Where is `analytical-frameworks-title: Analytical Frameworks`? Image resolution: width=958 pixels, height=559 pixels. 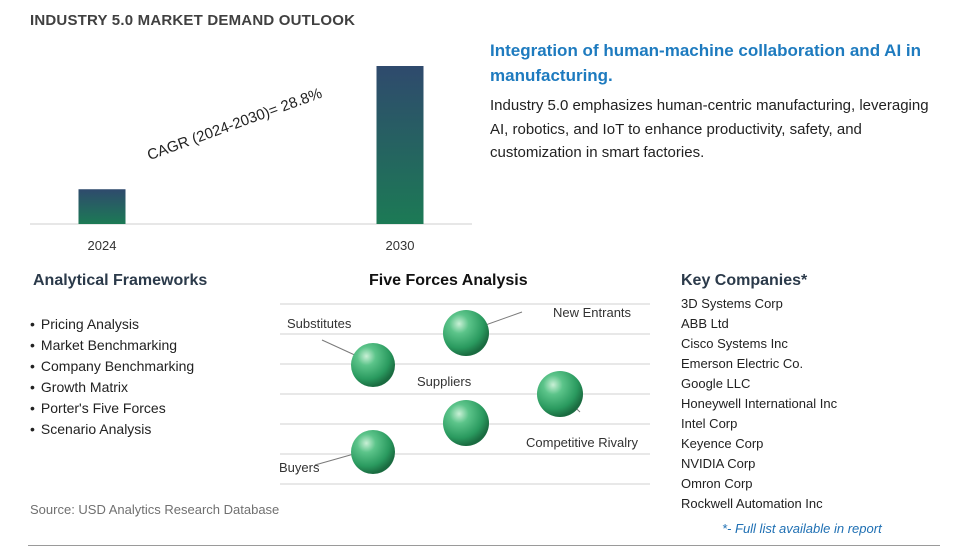
analytical-frameworks-title: Analytical Frameworks is located at coordinates (120, 280).